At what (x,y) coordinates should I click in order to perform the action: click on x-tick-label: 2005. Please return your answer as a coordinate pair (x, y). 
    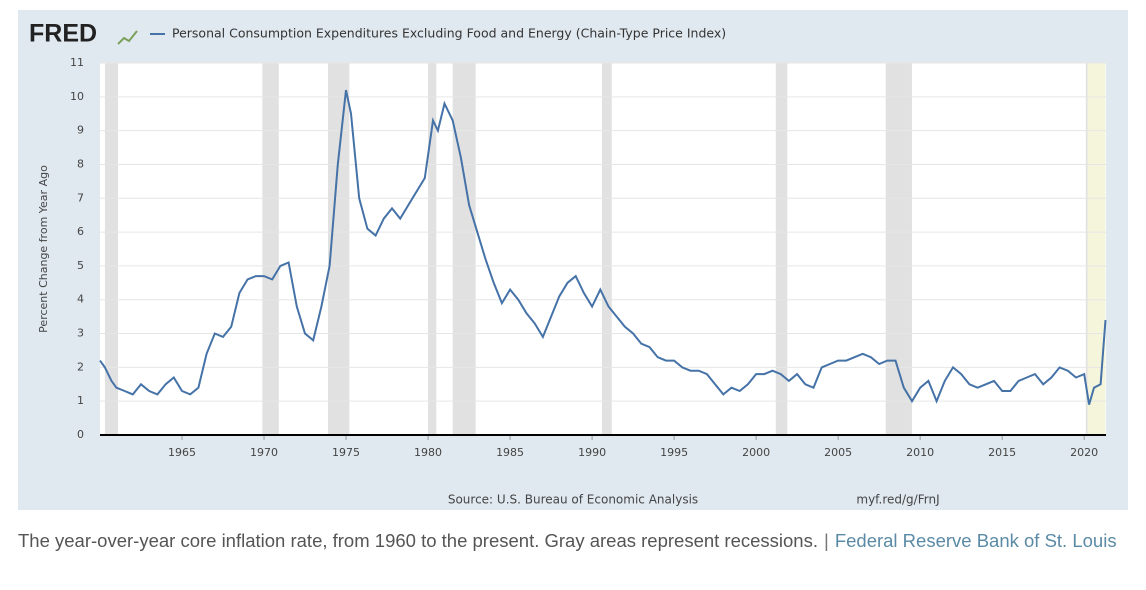
    Looking at the image, I should click on (838, 452).